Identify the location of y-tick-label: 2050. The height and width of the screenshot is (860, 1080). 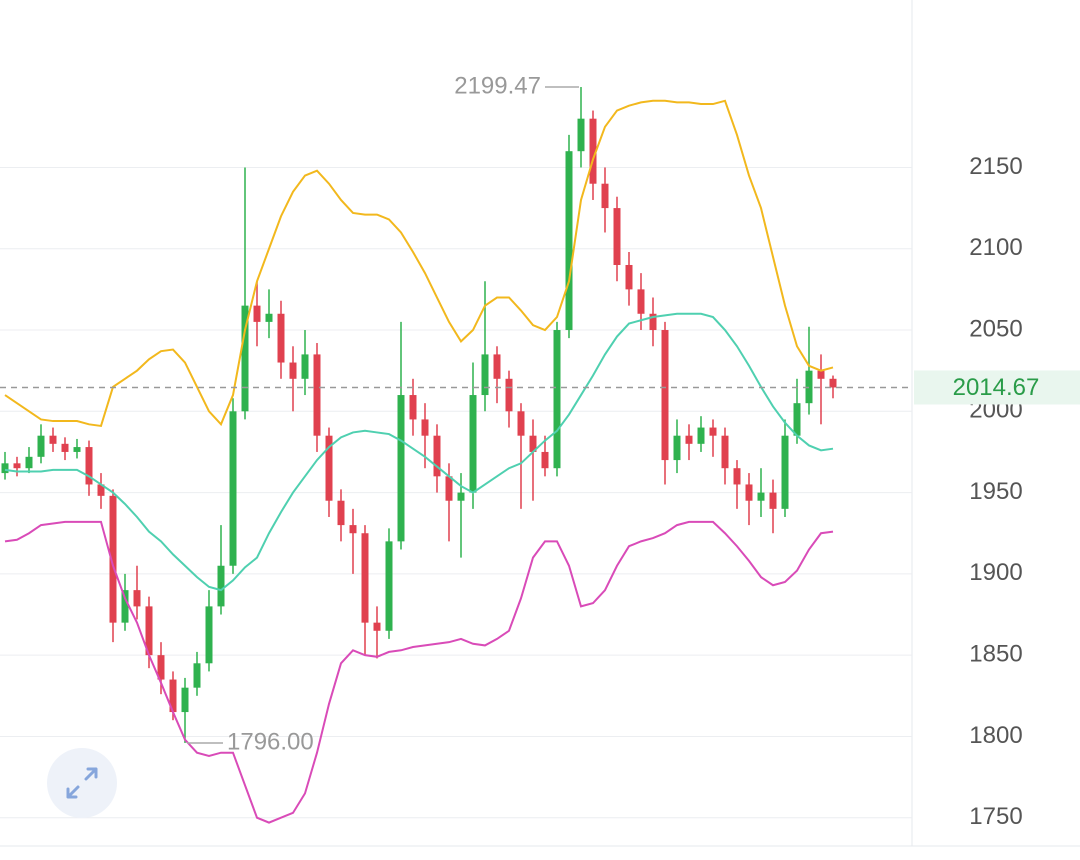
(995, 328).